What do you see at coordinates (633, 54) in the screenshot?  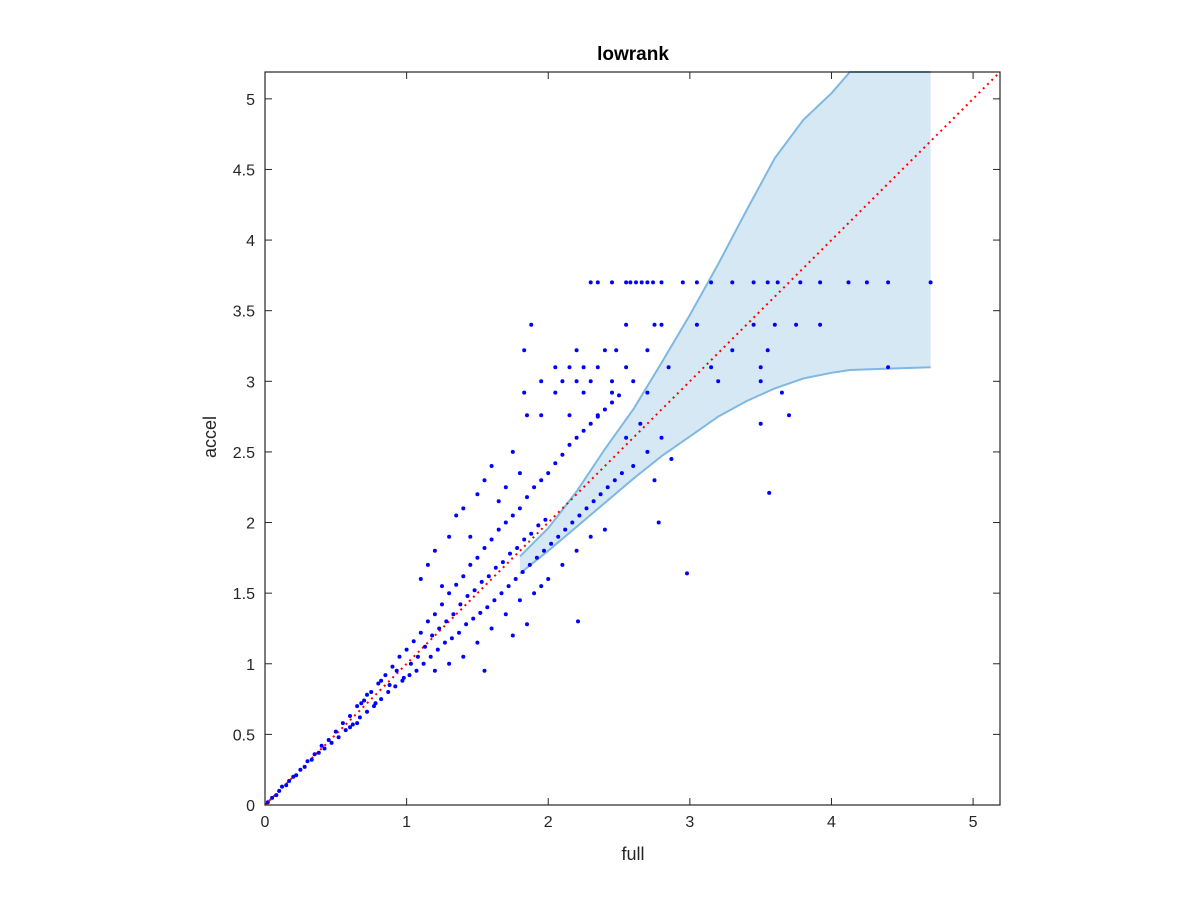 I see `chart-title: lowrank` at bounding box center [633, 54].